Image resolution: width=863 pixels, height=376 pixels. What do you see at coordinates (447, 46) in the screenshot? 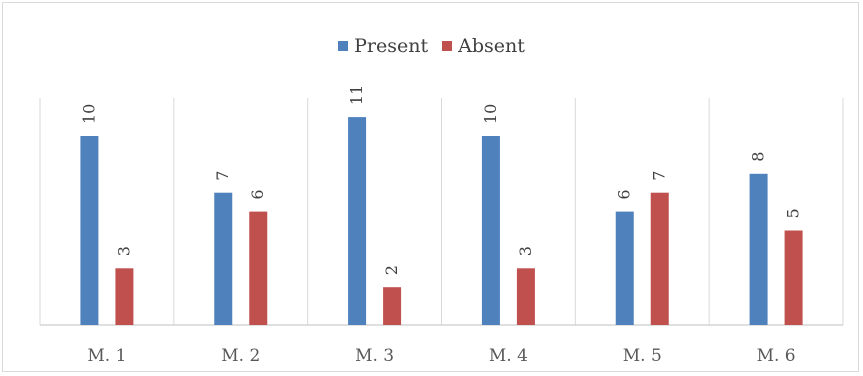
I see `legend-swatch-absent` at bounding box center [447, 46].